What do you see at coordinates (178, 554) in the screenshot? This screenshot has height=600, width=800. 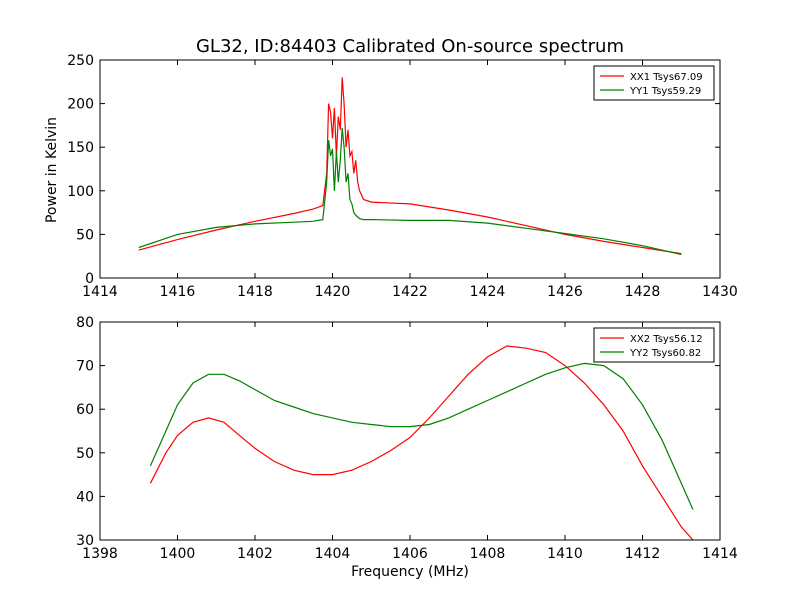 I see `x-tick-label: 1400` at bounding box center [178, 554].